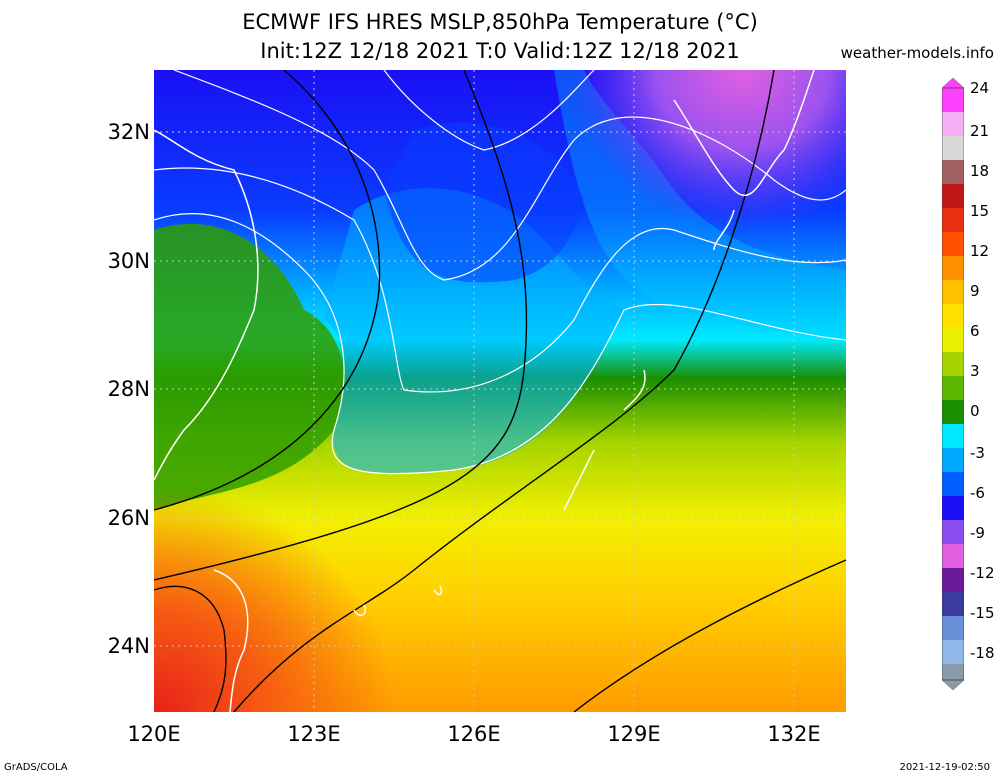  What do you see at coordinates (314, 734) in the screenshot?
I see `lon-label: 123E` at bounding box center [314, 734].